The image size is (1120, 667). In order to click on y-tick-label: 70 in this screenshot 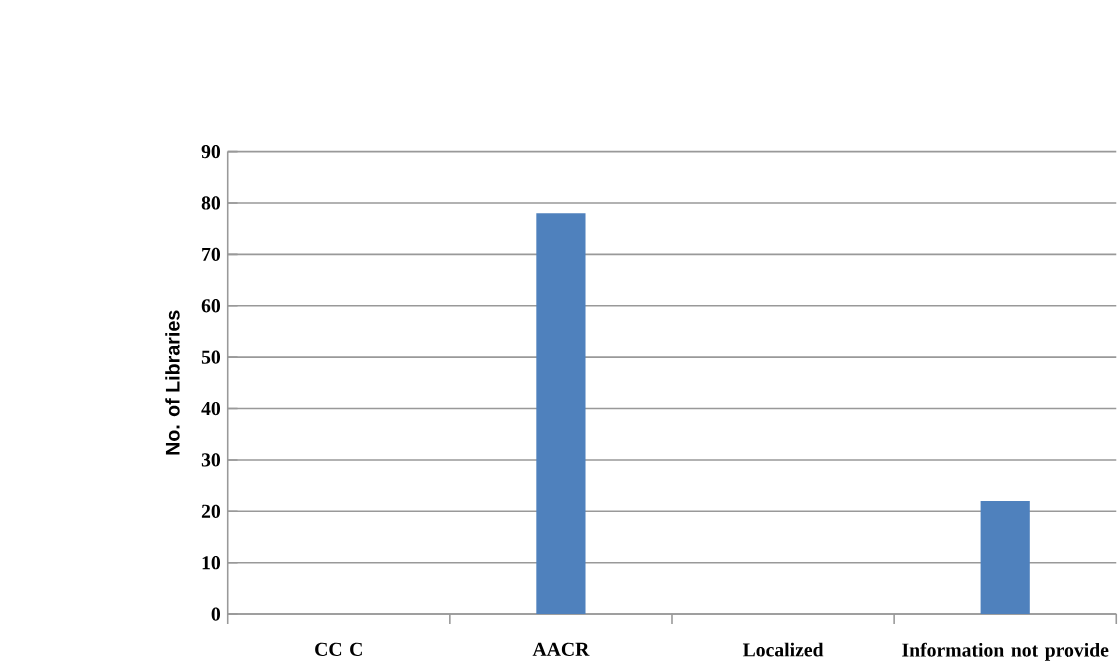, I will do `click(211, 254)`.